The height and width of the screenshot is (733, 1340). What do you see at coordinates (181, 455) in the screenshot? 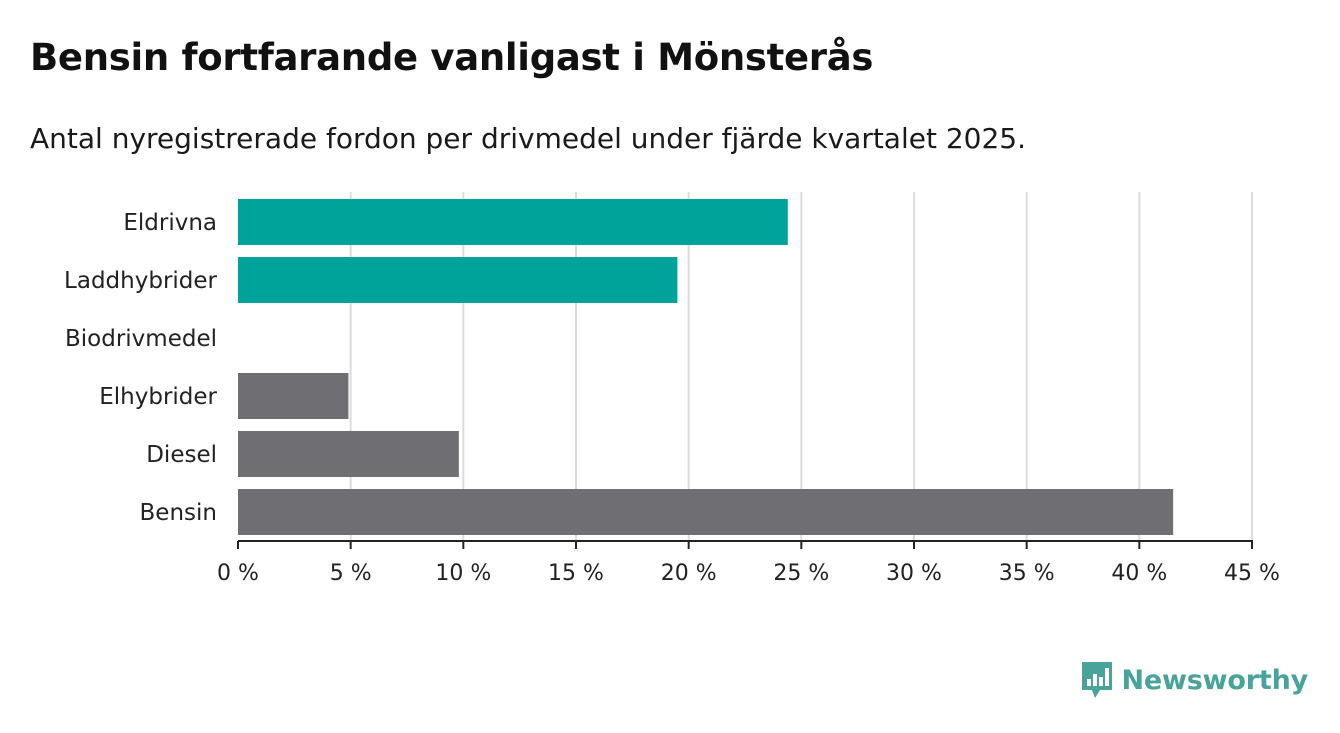
I see `category-label: Diesel` at bounding box center [181, 455].